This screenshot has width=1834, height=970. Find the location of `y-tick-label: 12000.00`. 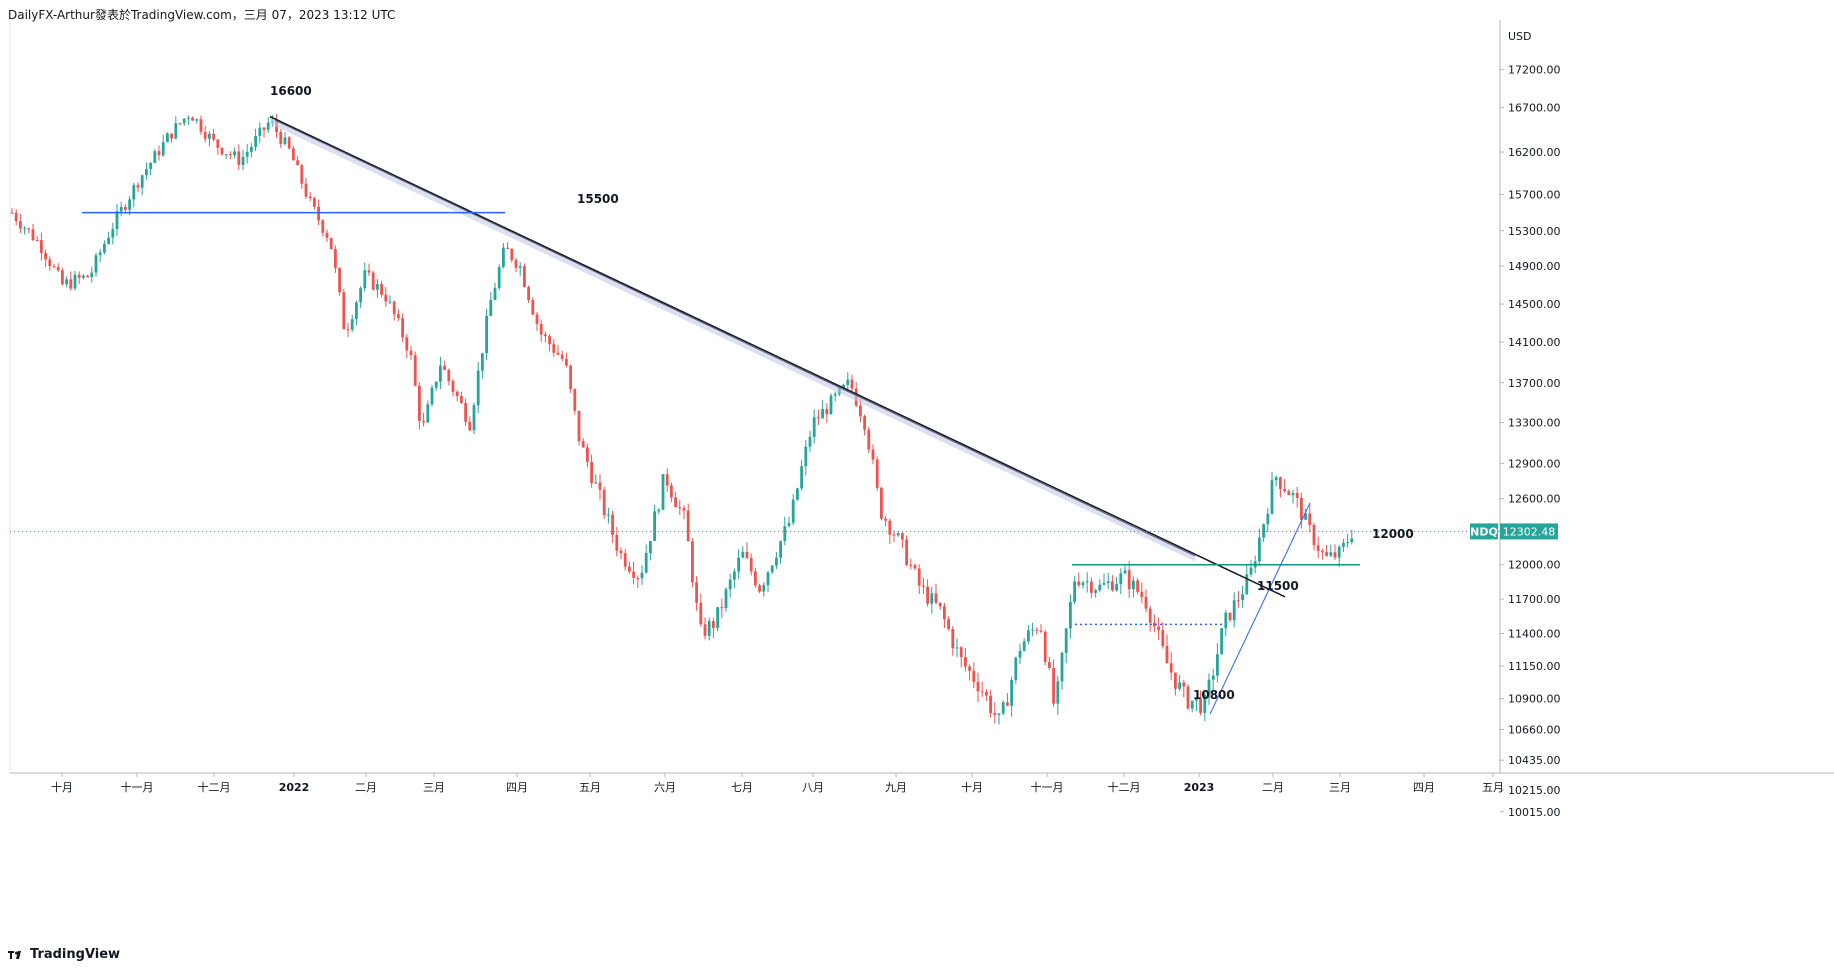

y-tick-label: 12000.00 is located at coordinates (1534, 565).